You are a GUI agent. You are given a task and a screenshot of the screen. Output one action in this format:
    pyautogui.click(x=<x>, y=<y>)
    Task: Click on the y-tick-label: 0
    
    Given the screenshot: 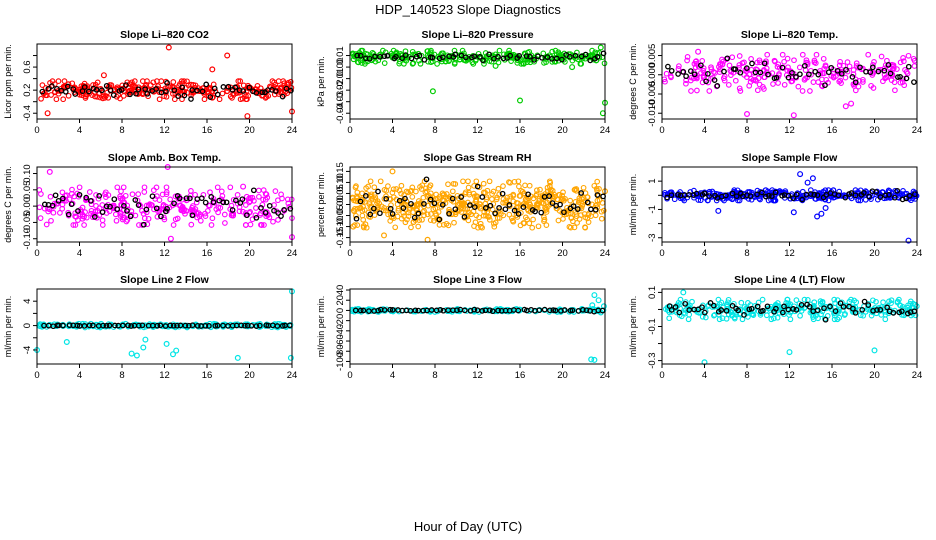 What is the action you would take?
    pyautogui.click(x=340, y=310)
    